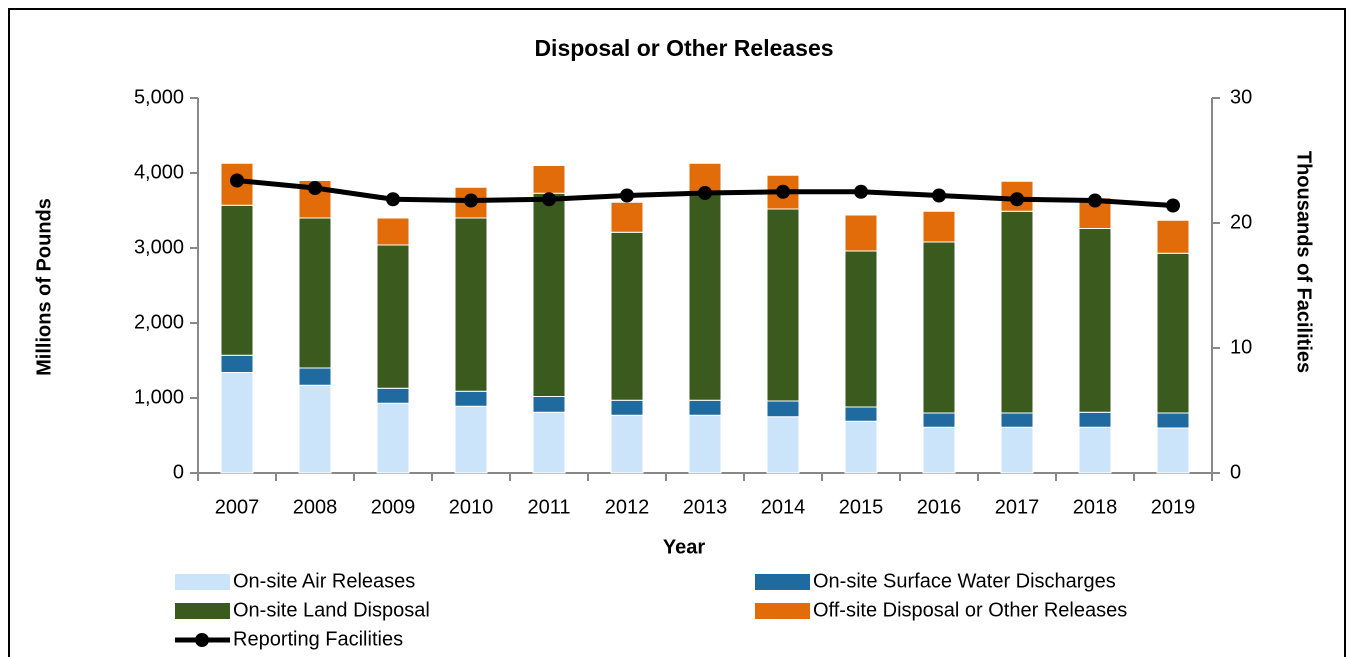  I want to click on y-tick-label: 4,000, so click(159, 172).